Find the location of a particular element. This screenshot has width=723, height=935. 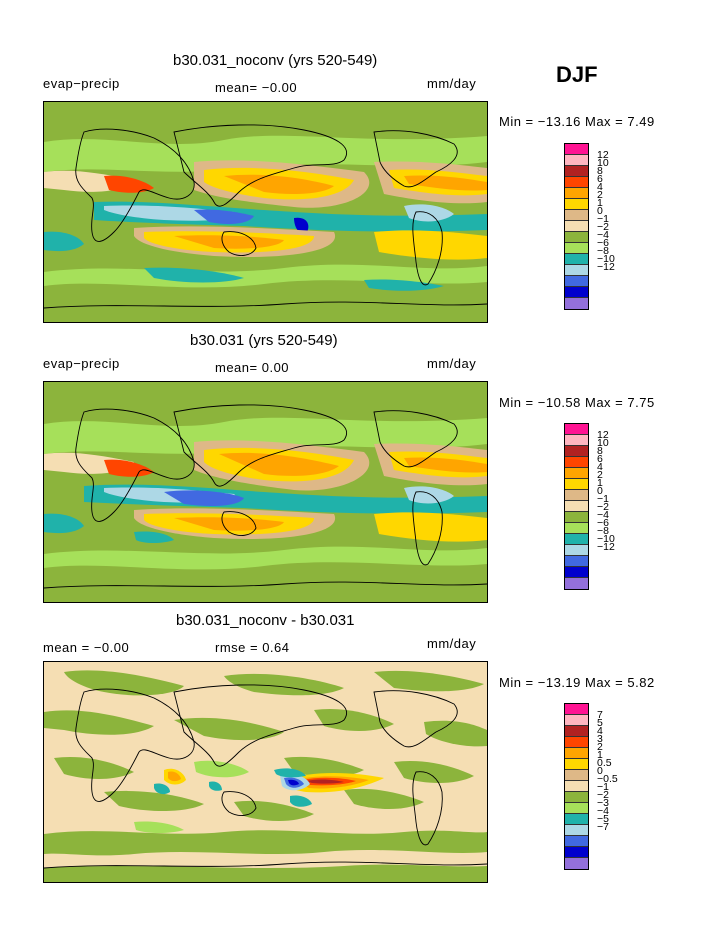

colorbar-tick-label: 10 is located at coordinates (603, 443).